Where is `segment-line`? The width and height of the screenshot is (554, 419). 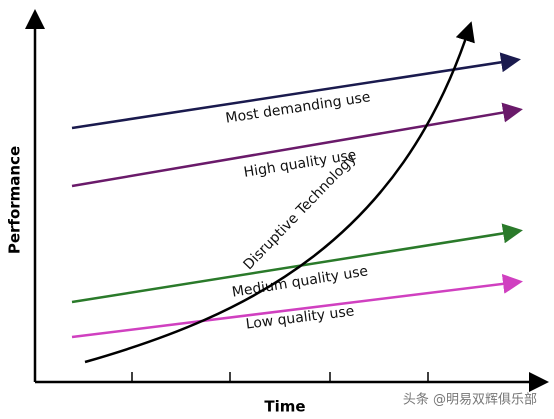
segment-line is located at coordinates (297, 306).